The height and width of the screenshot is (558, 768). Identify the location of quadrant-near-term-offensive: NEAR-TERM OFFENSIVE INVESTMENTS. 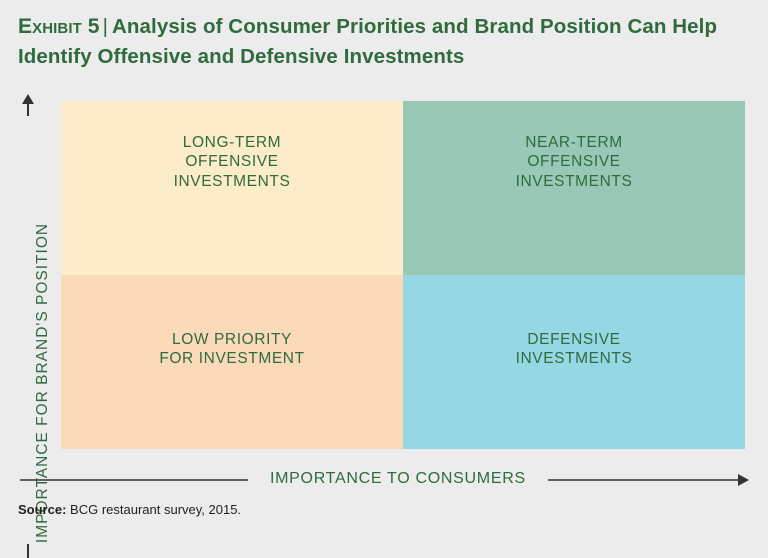
(574, 188).